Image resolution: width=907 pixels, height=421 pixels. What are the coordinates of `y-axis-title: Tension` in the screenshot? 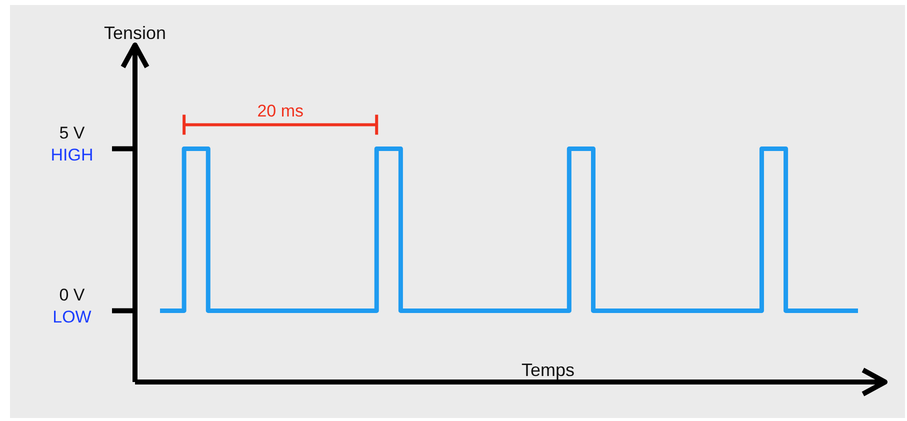 It's located at (135, 33).